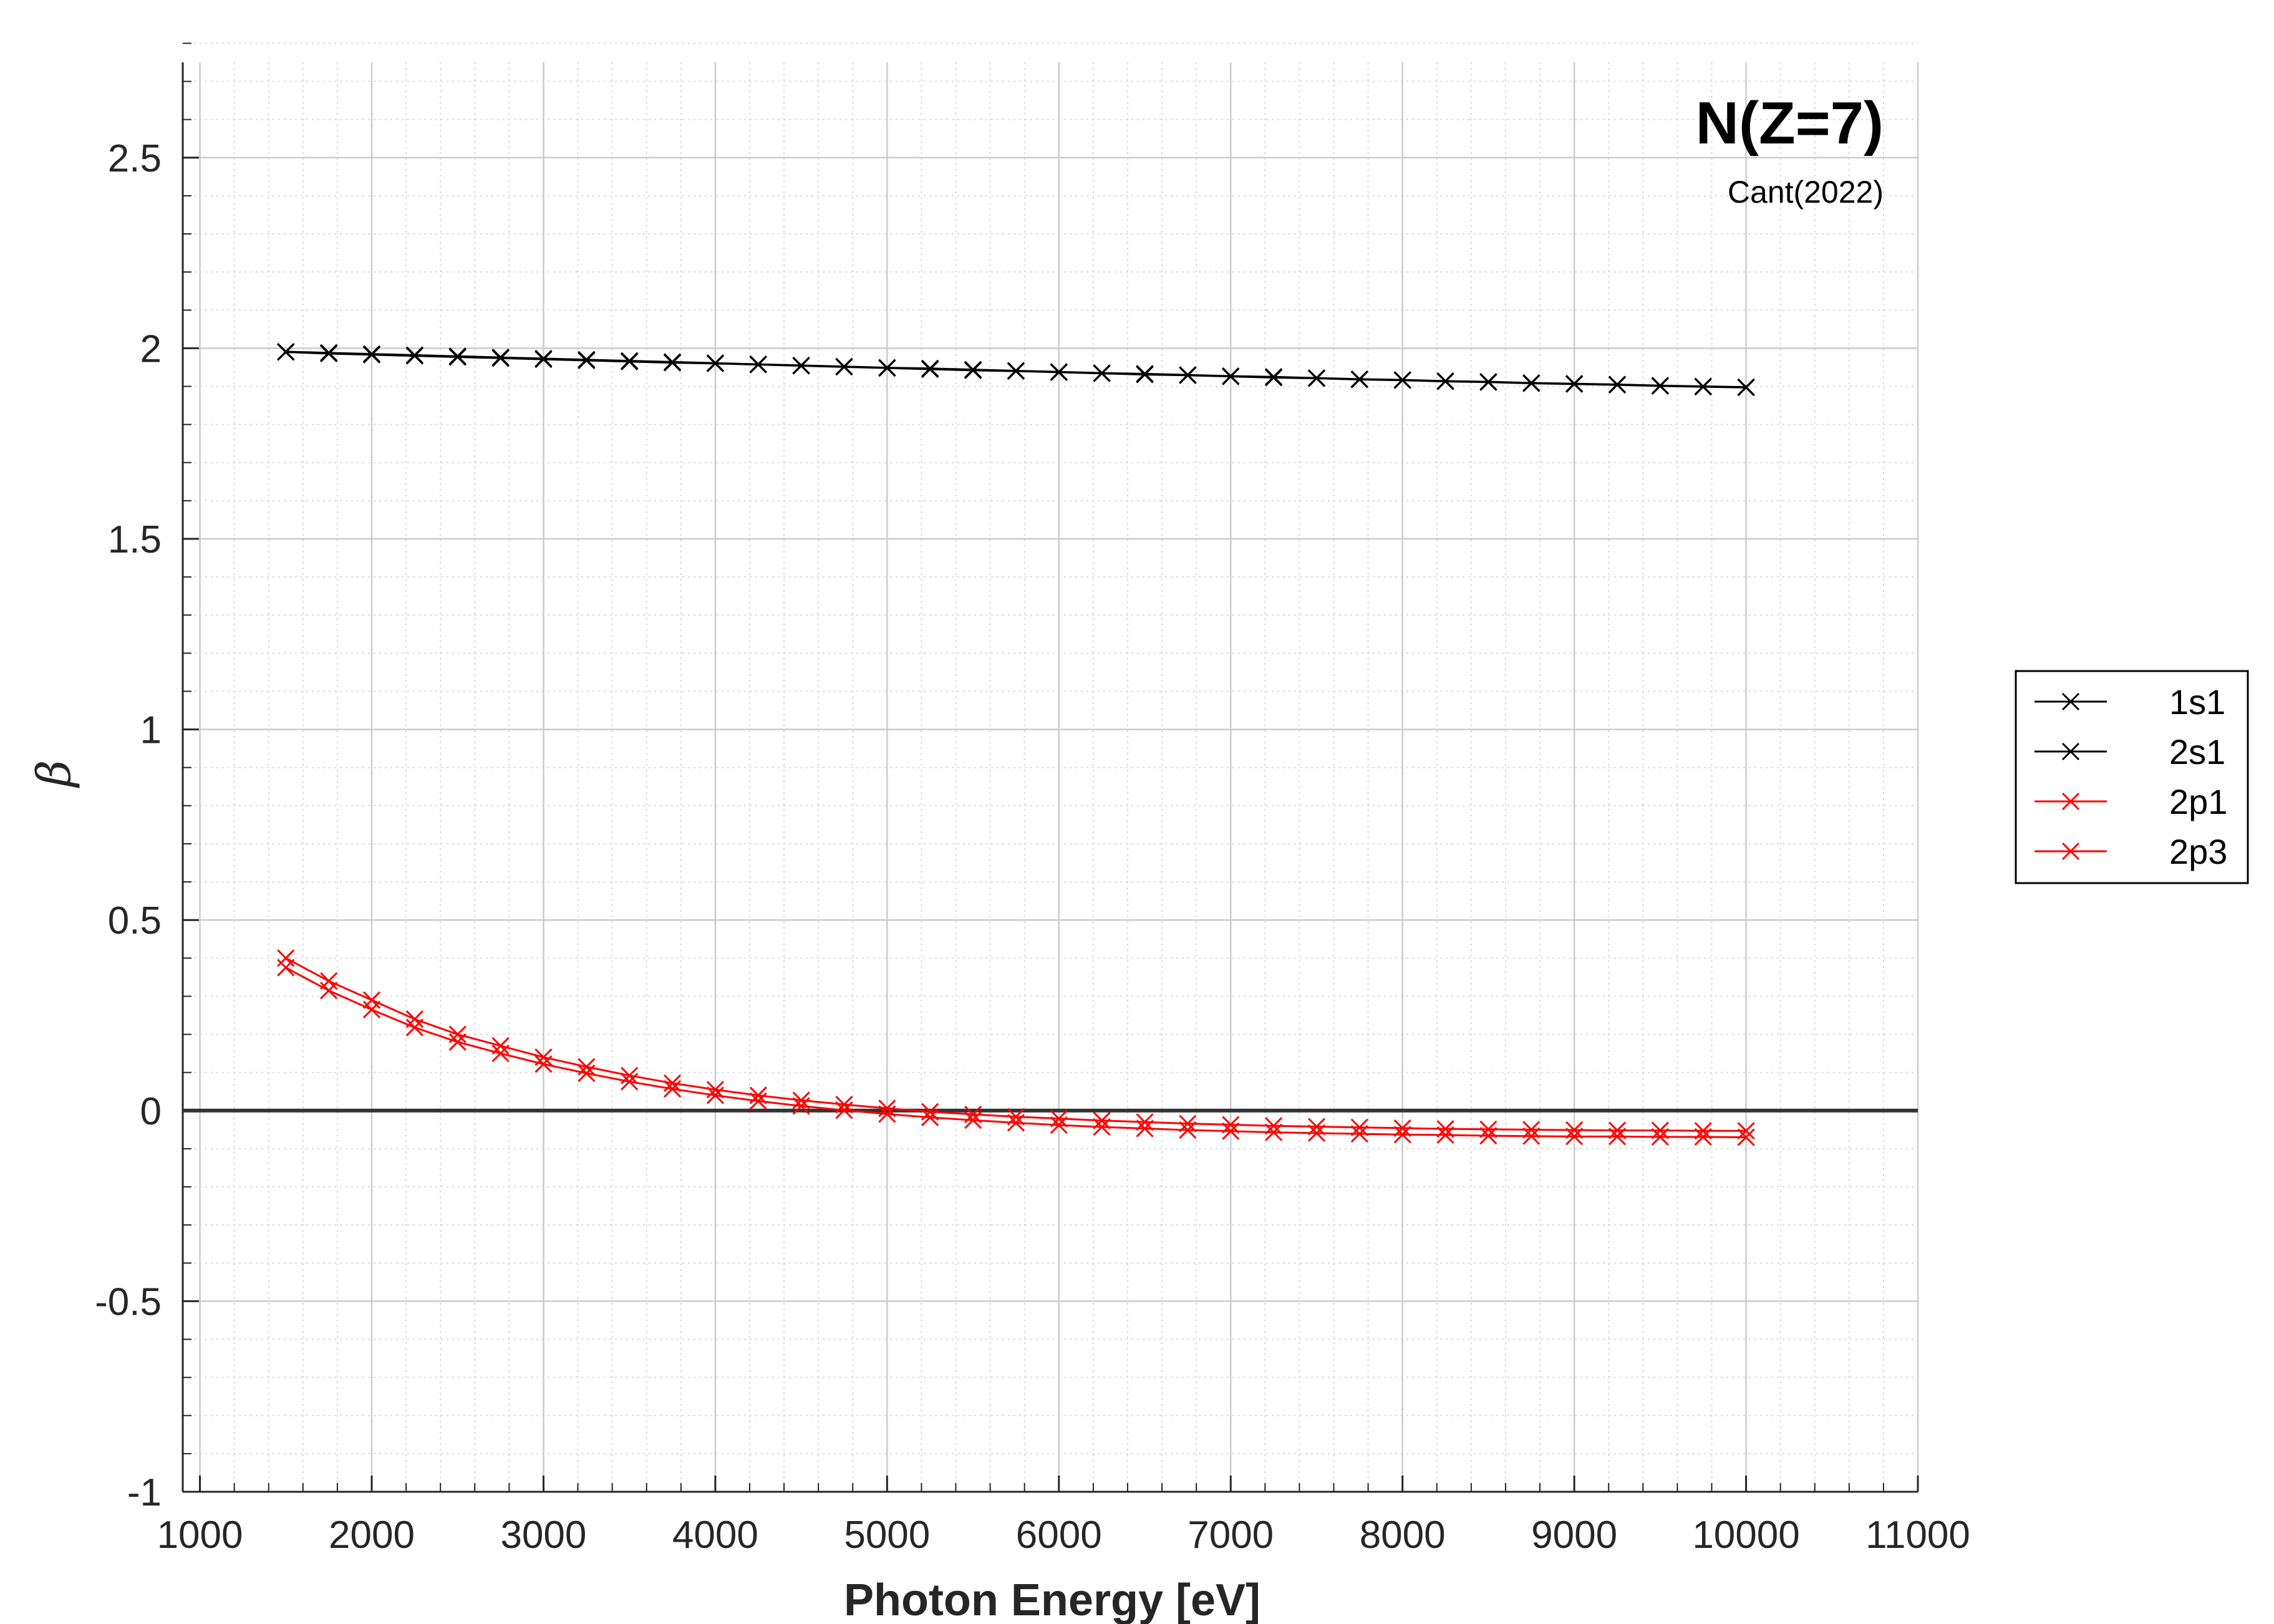 The width and height of the screenshot is (2274, 1624). Describe the element at coordinates (1059, 1535) in the screenshot. I see `x-tick-label: 6000` at that location.